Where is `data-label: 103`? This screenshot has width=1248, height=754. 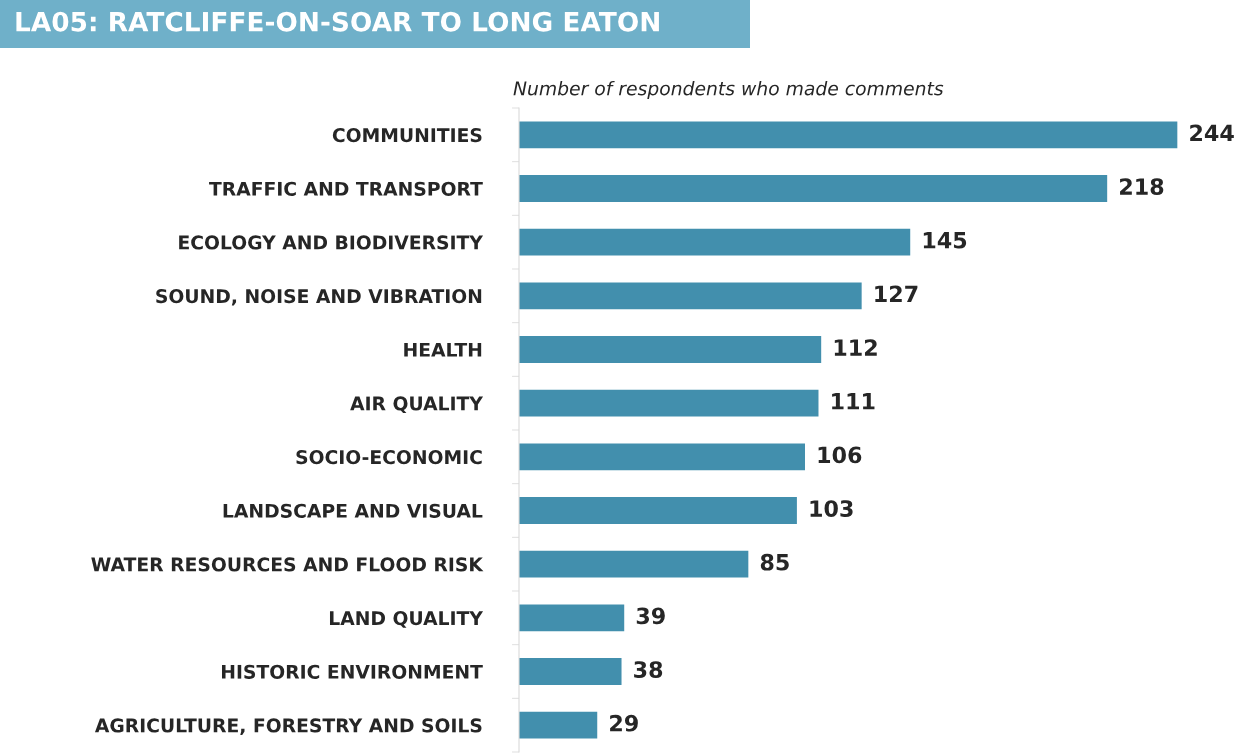
data-label: 103 is located at coordinates (831, 508).